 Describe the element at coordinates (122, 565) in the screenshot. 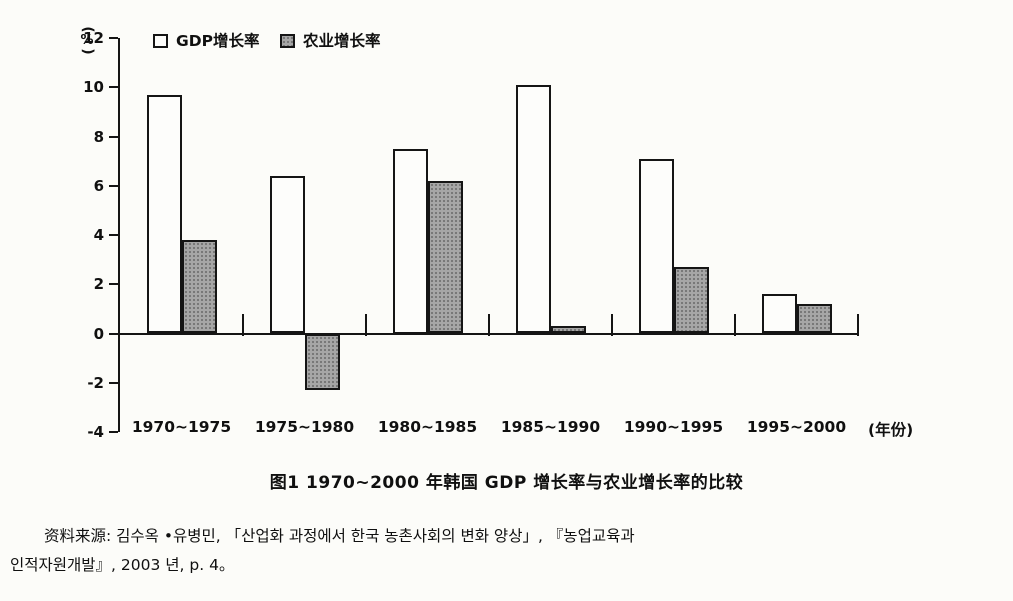

I see `source-line-2: 인적자원개발』, 2003 년, p. 4。` at that location.